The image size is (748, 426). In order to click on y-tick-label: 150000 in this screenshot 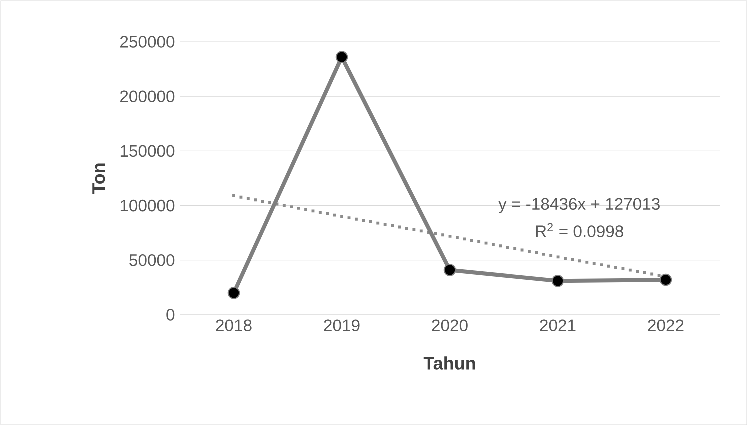, I will do `click(147, 151)`.